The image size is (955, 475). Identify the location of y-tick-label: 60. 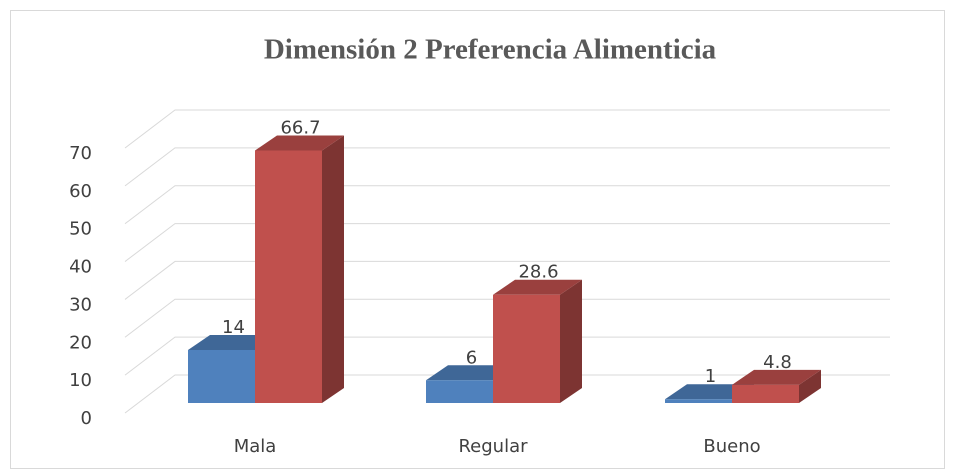
(80, 191).